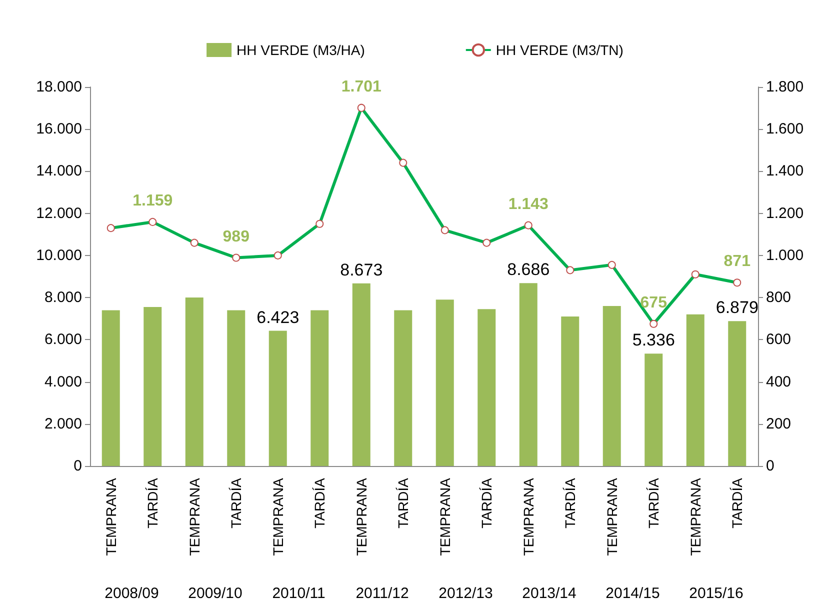 Image resolution: width=830 pixels, height=612 pixels. Describe the element at coordinates (361, 87) in the screenshot. I see `data-label: 1.701` at that location.